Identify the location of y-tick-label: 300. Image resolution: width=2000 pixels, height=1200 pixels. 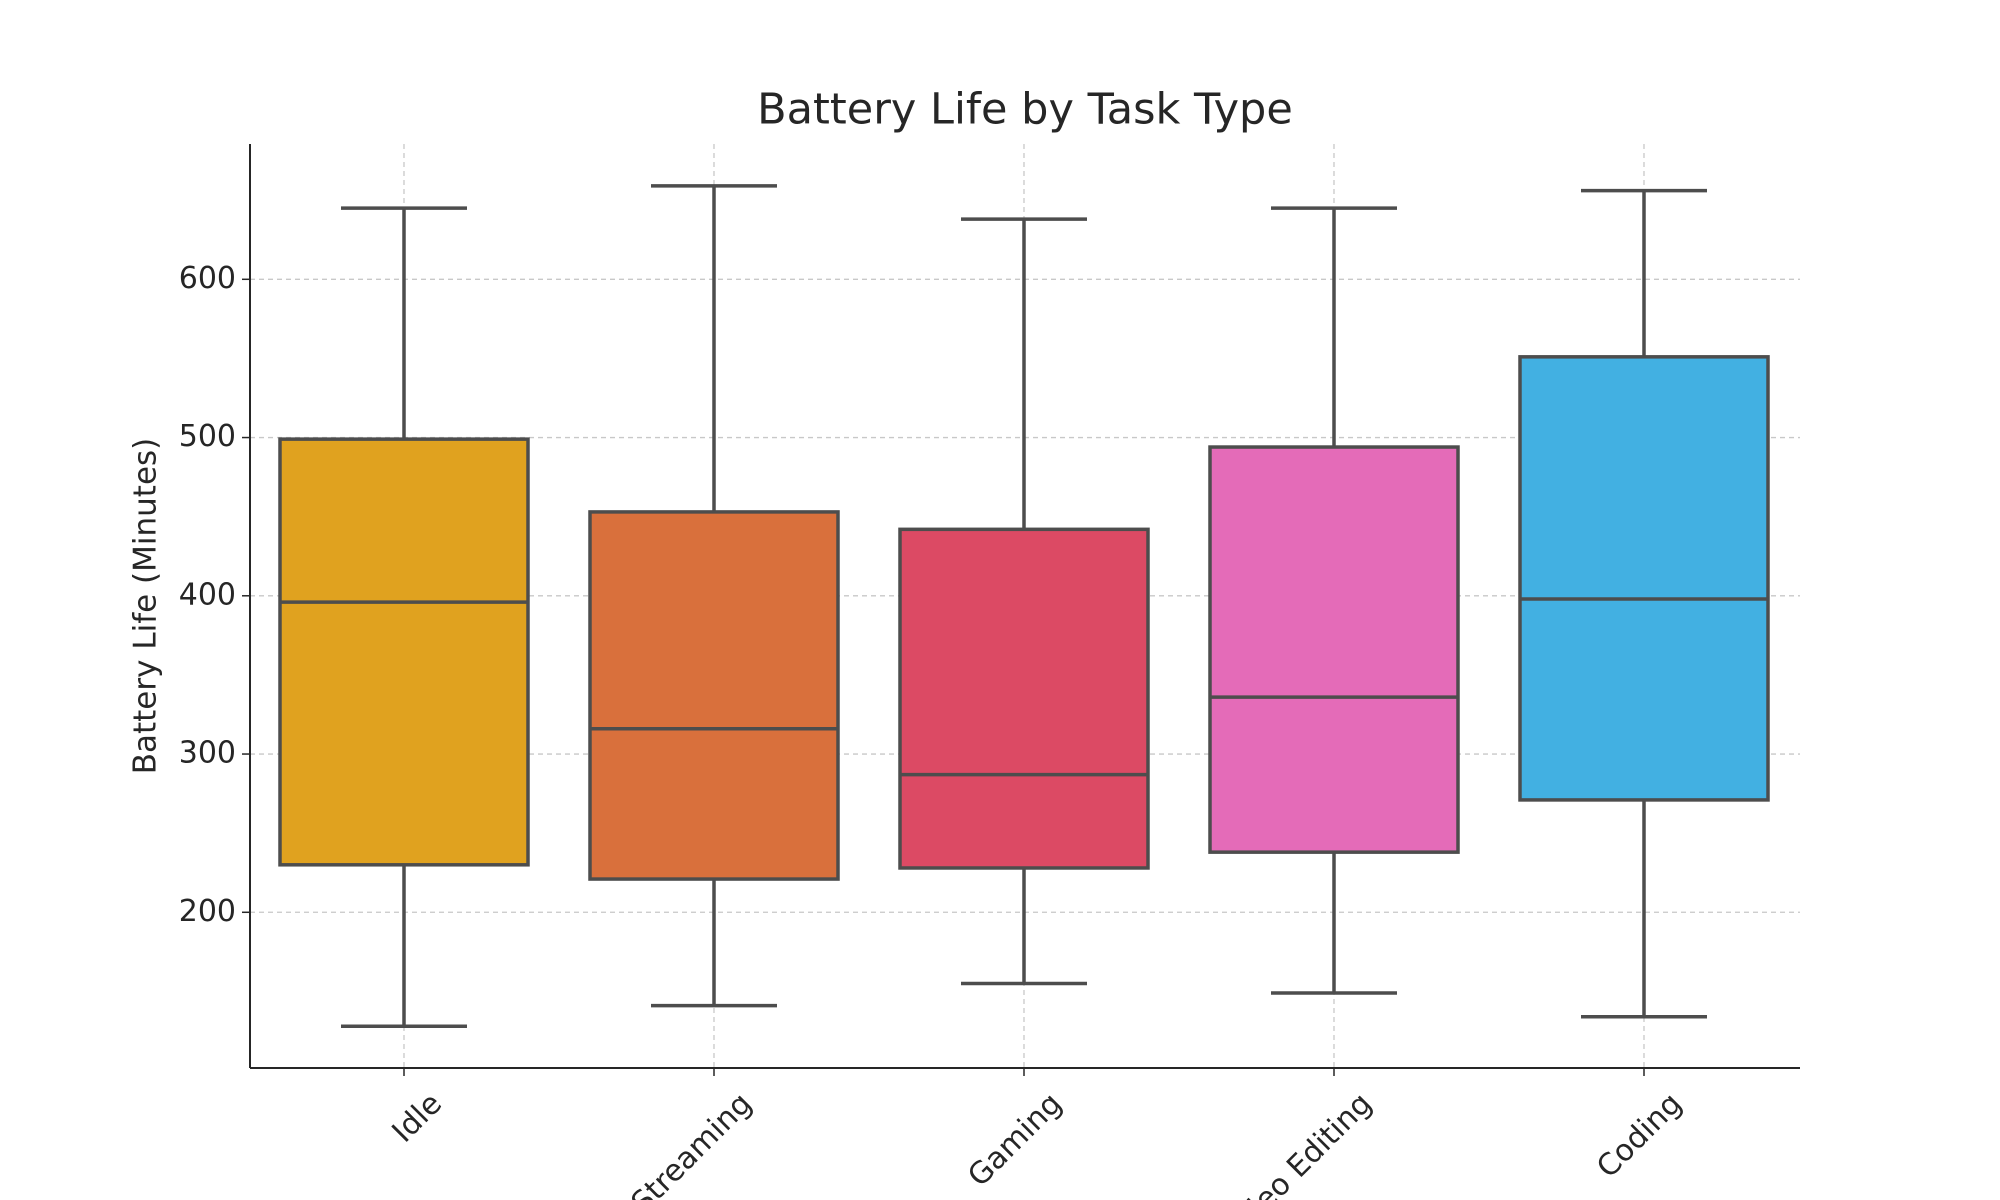
(207, 753).